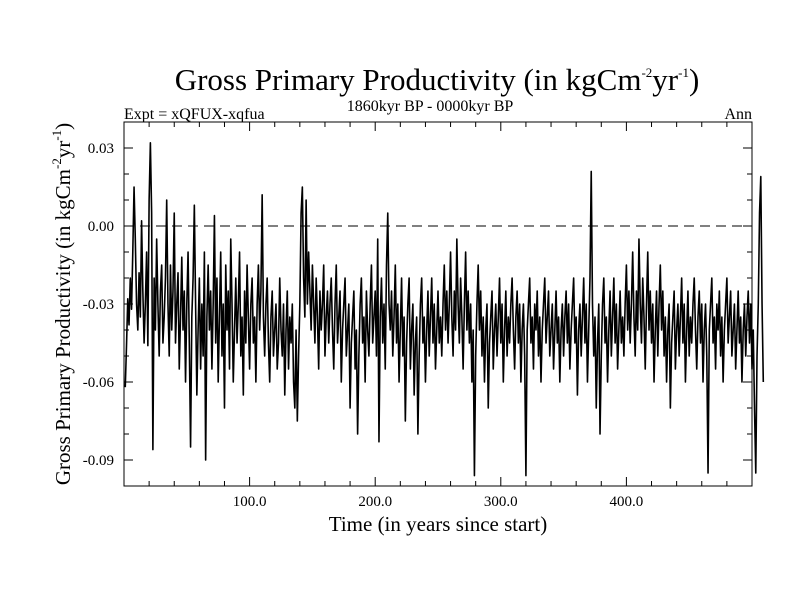 This screenshot has height=600, width=800. I want to click on x-tick-label: 400.0, so click(627, 502).